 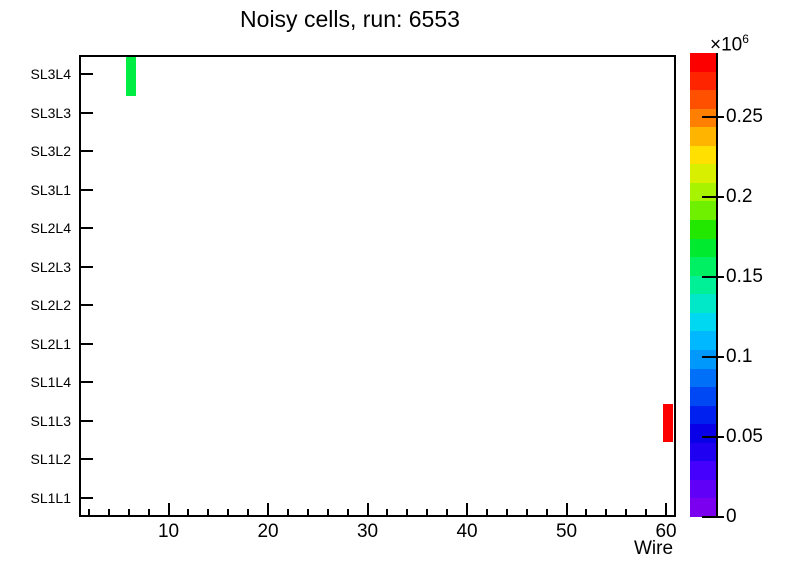 What do you see at coordinates (744, 436) in the screenshot?
I see `colorbar-tick-label: 0.05` at bounding box center [744, 436].